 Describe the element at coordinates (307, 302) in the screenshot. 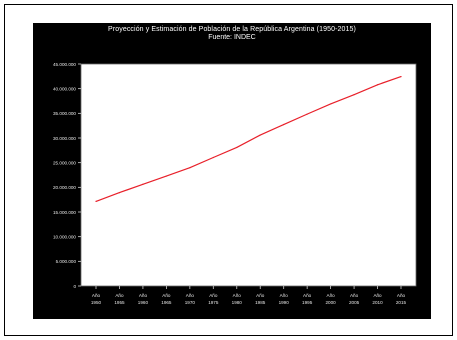

I see `x-tick-label: 1995` at that location.